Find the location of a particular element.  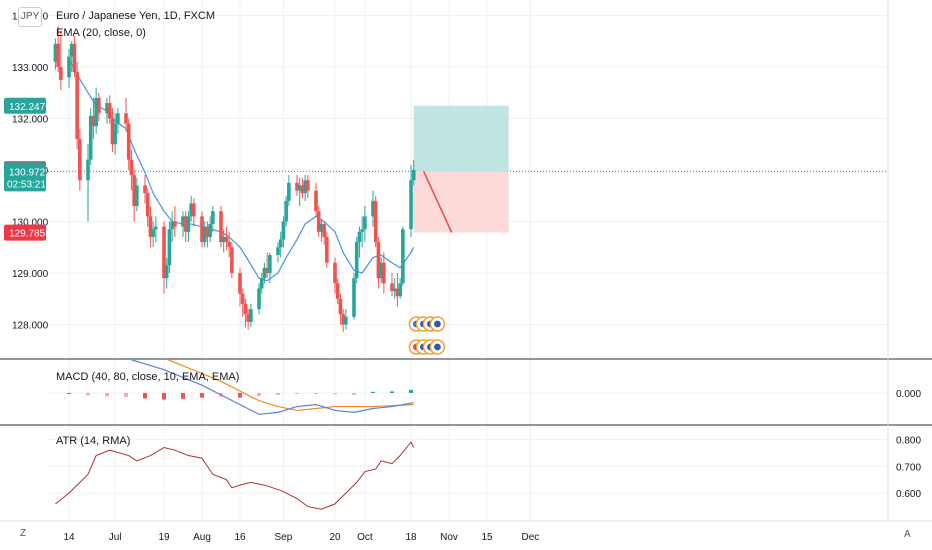

symbol-title: Euro / Japanese Yen, 1D, FXCM is located at coordinates (135, 16).